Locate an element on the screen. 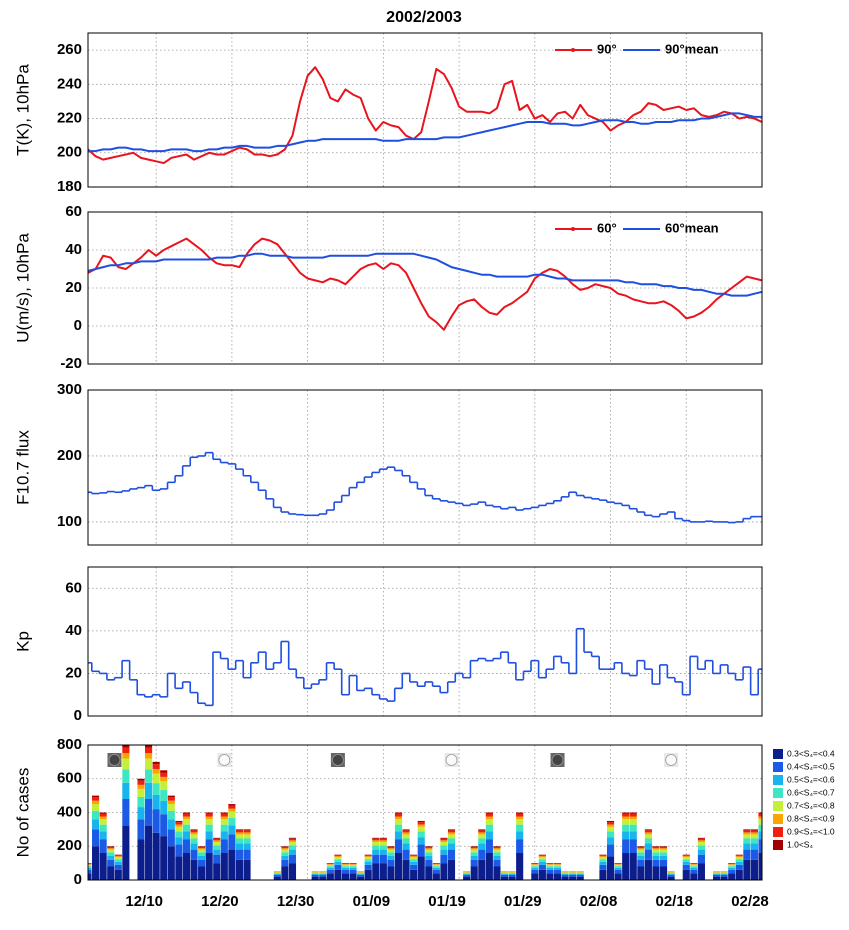 The image size is (849, 930). series-line is located at coordinates (425, 274).